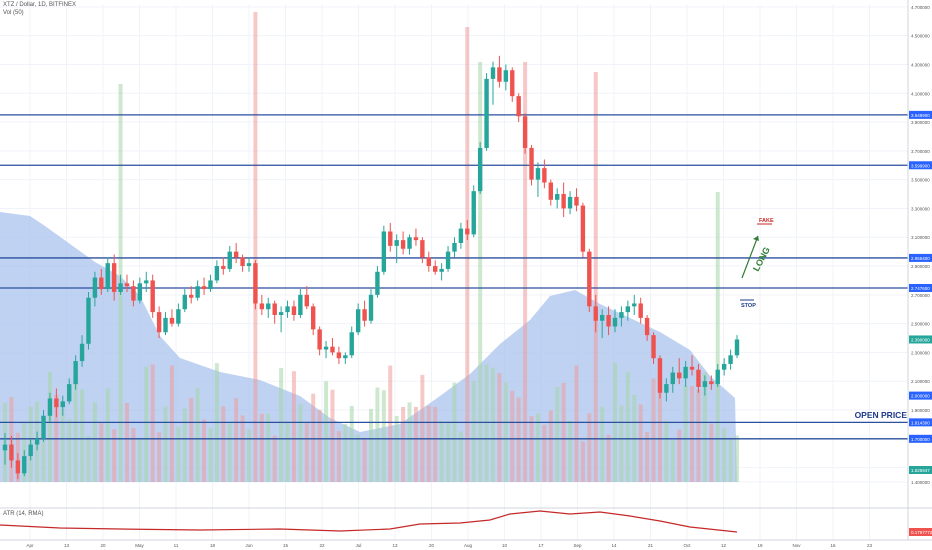 The width and height of the screenshot is (932, 550). What do you see at coordinates (920, 258) in the screenshot?
I see `price-level-tag-label: 2.956400` at bounding box center [920, 258].